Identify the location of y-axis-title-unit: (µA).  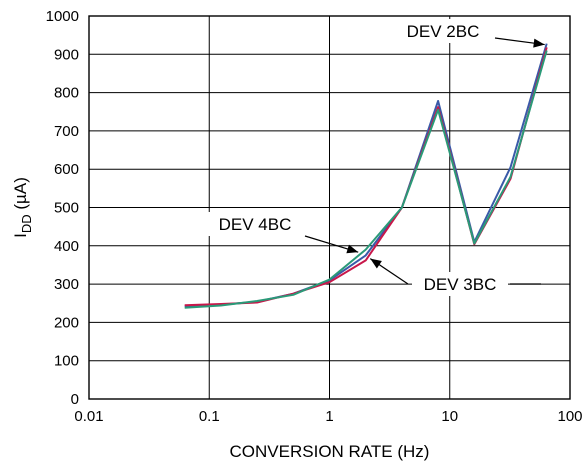
(20, 195).